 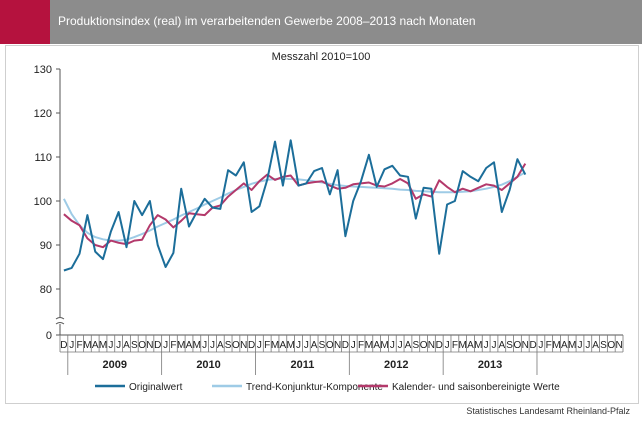 What do you see at coordinates (43, 114) in the screenshot?
I see `y-tick-label: 120` at bounding box center [43, 114].